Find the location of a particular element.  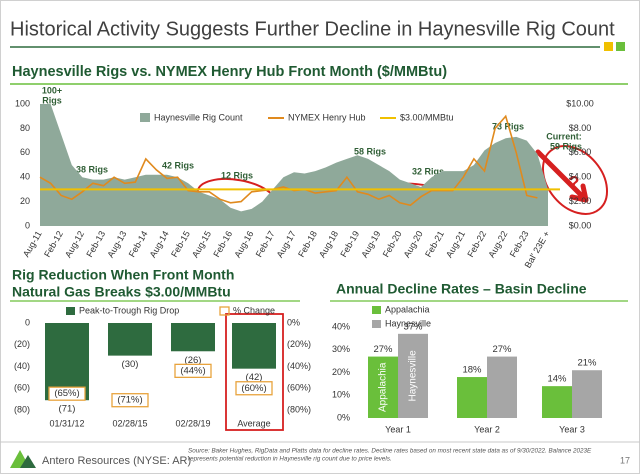

highlight-box is located at coordinates (254, 372).